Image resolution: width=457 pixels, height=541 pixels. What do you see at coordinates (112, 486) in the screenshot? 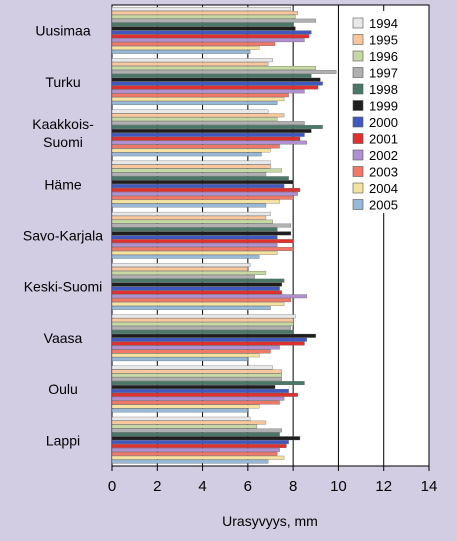
I see `x-tick-label-0: 0` at bounding box center [112, 486].